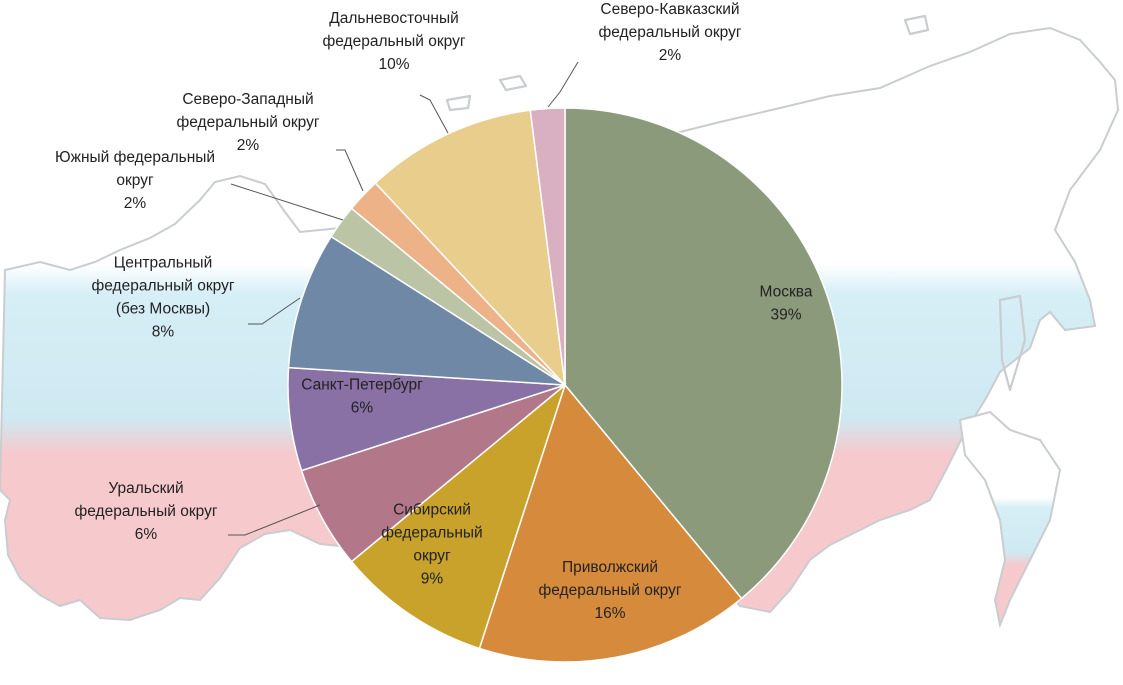  Describe the element at coordinates (1012, 343) in the screenshot. I see `map-sakhalin` at that location.